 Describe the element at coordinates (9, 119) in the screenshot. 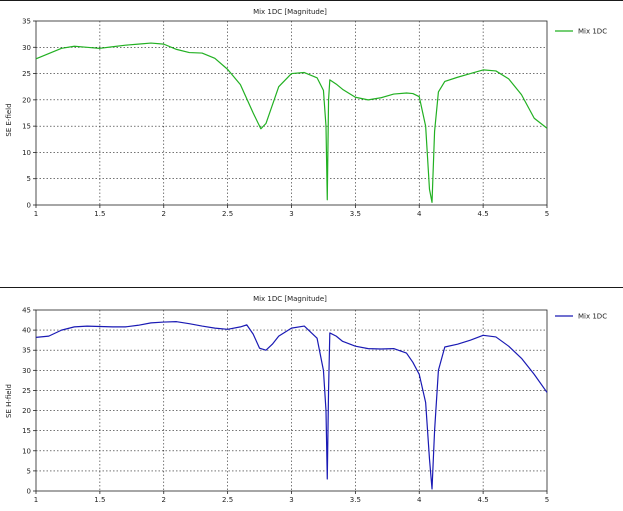

I see `y-axis-label: SE E-field` at that location.